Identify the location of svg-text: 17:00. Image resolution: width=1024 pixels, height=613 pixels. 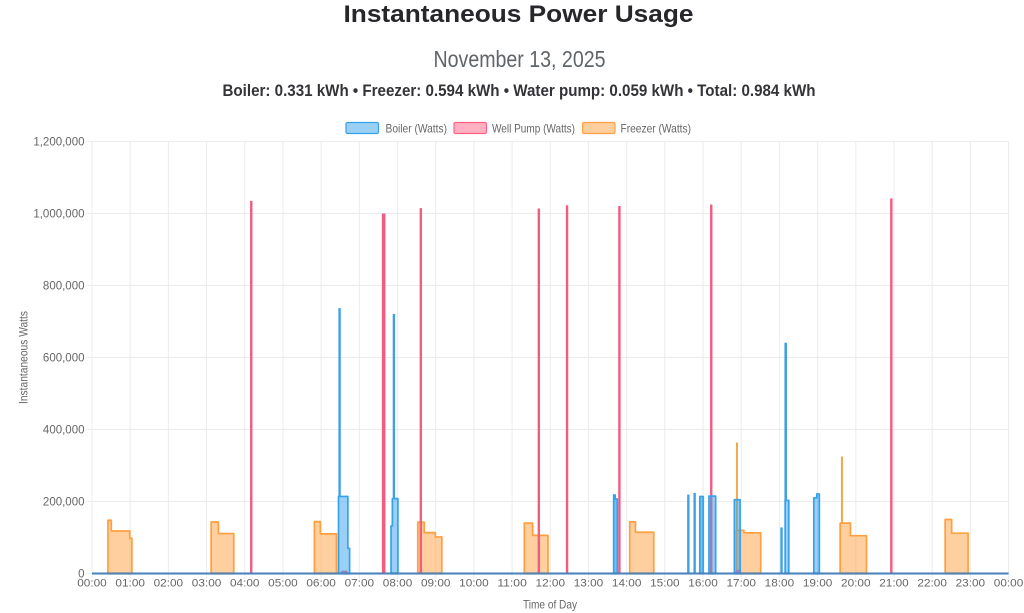
(741, 584).